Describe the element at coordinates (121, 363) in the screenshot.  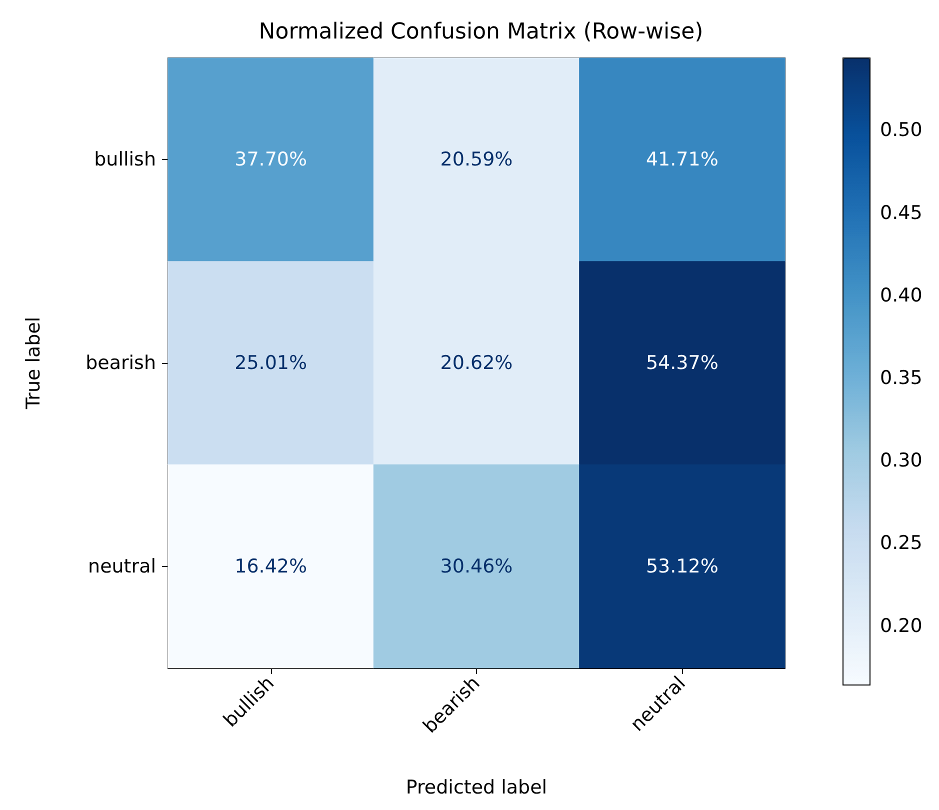
I see `y-tick-label: bearish` at that location.